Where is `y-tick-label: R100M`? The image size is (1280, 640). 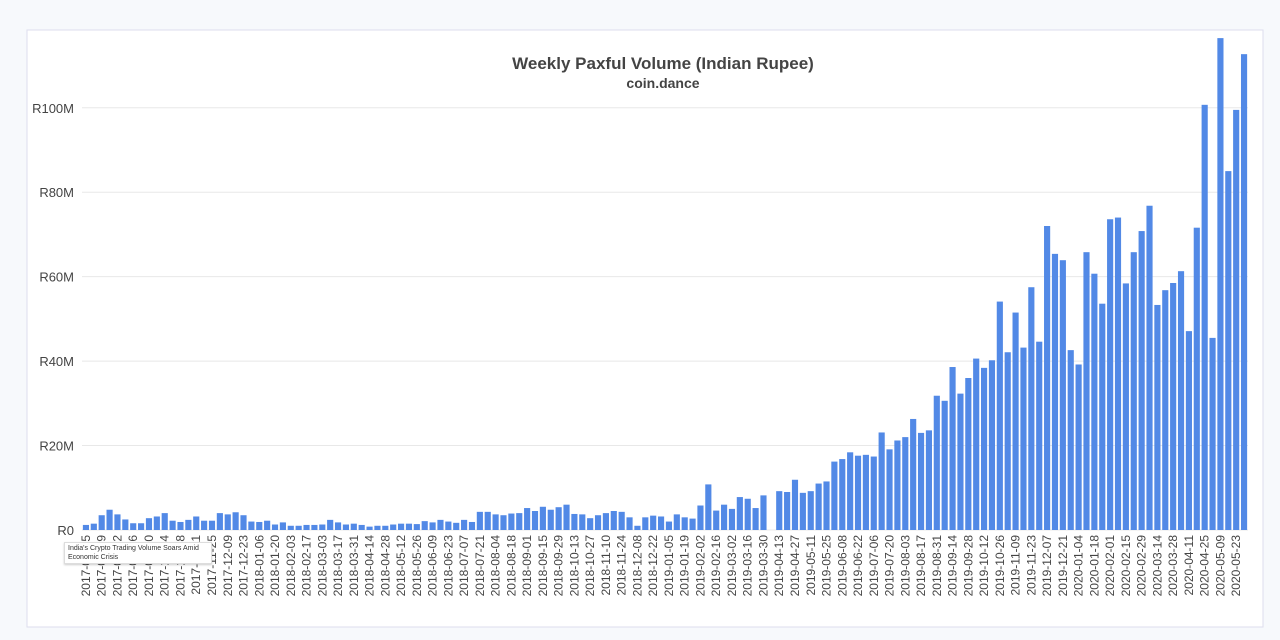 y-tick-label: R100M is located at coordinates (53, 108).